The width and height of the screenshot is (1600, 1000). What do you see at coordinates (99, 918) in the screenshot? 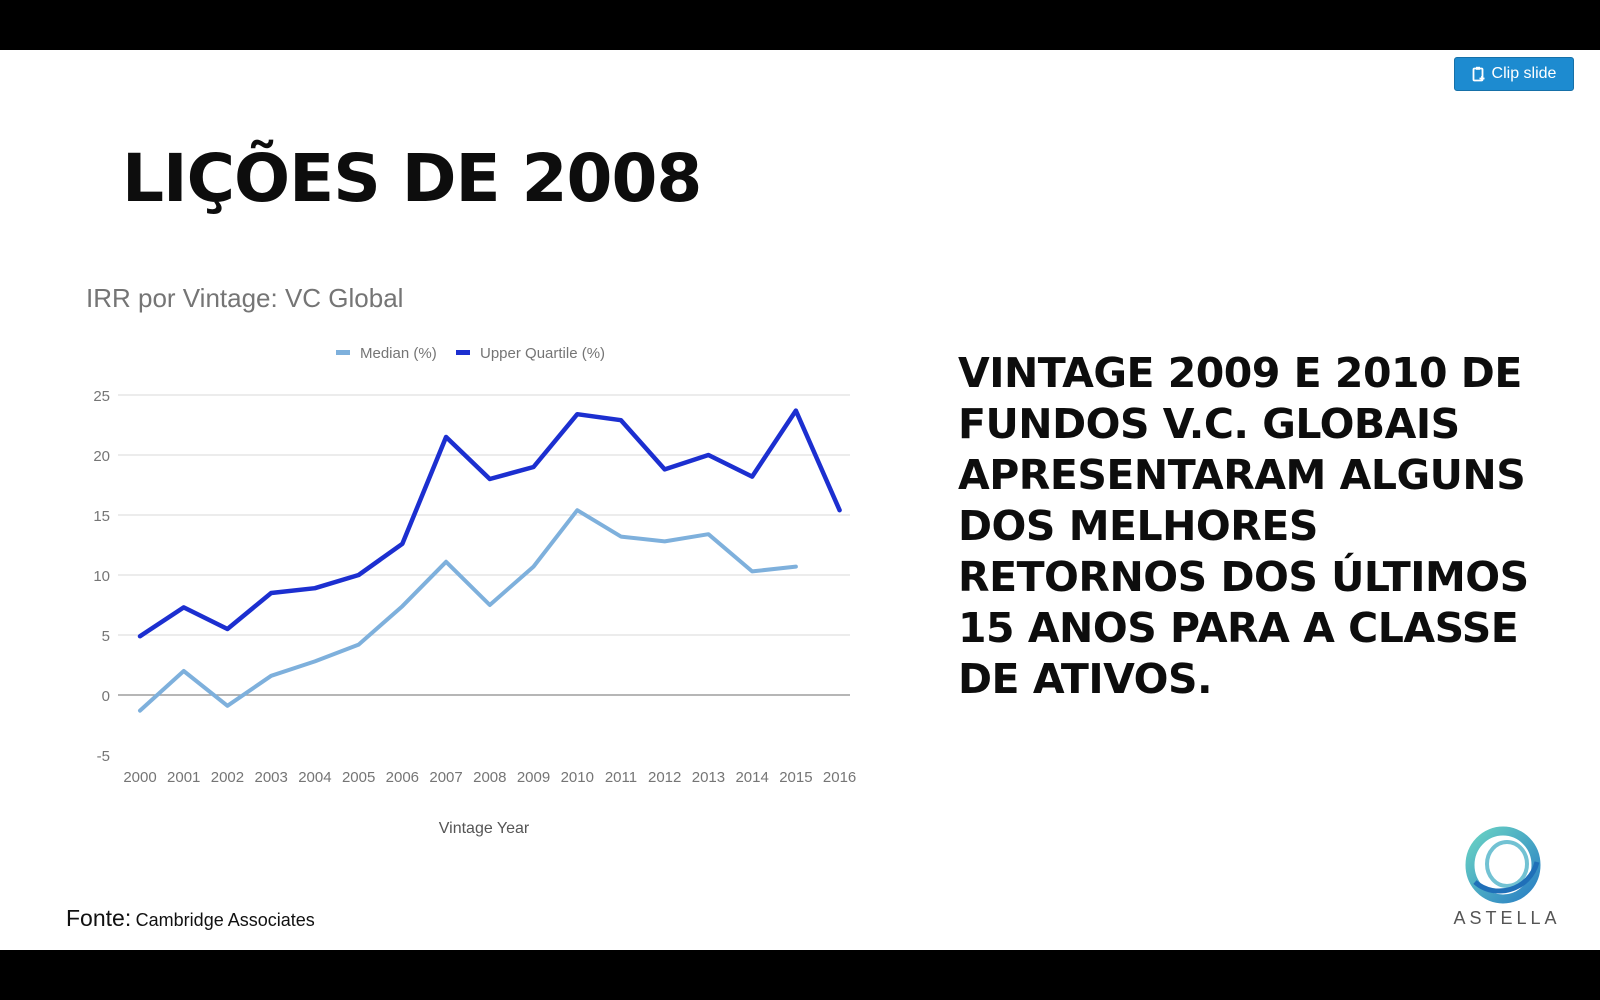
I see `source-label: Fonte:` at bounding box center [99, 918].